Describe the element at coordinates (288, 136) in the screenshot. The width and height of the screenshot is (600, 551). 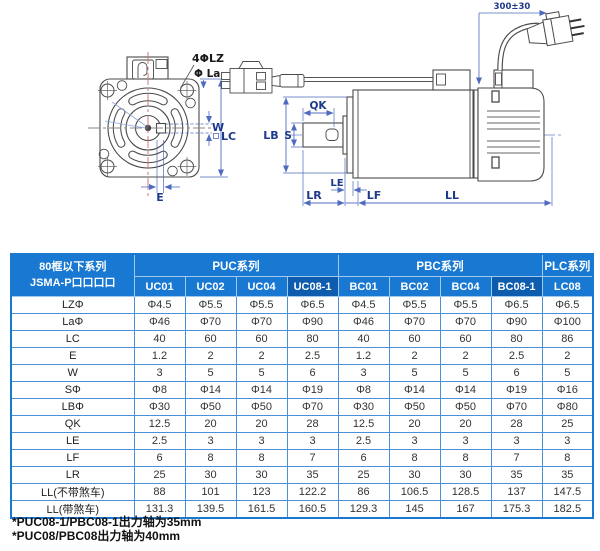
I see `dim-label-s: S` at that location.